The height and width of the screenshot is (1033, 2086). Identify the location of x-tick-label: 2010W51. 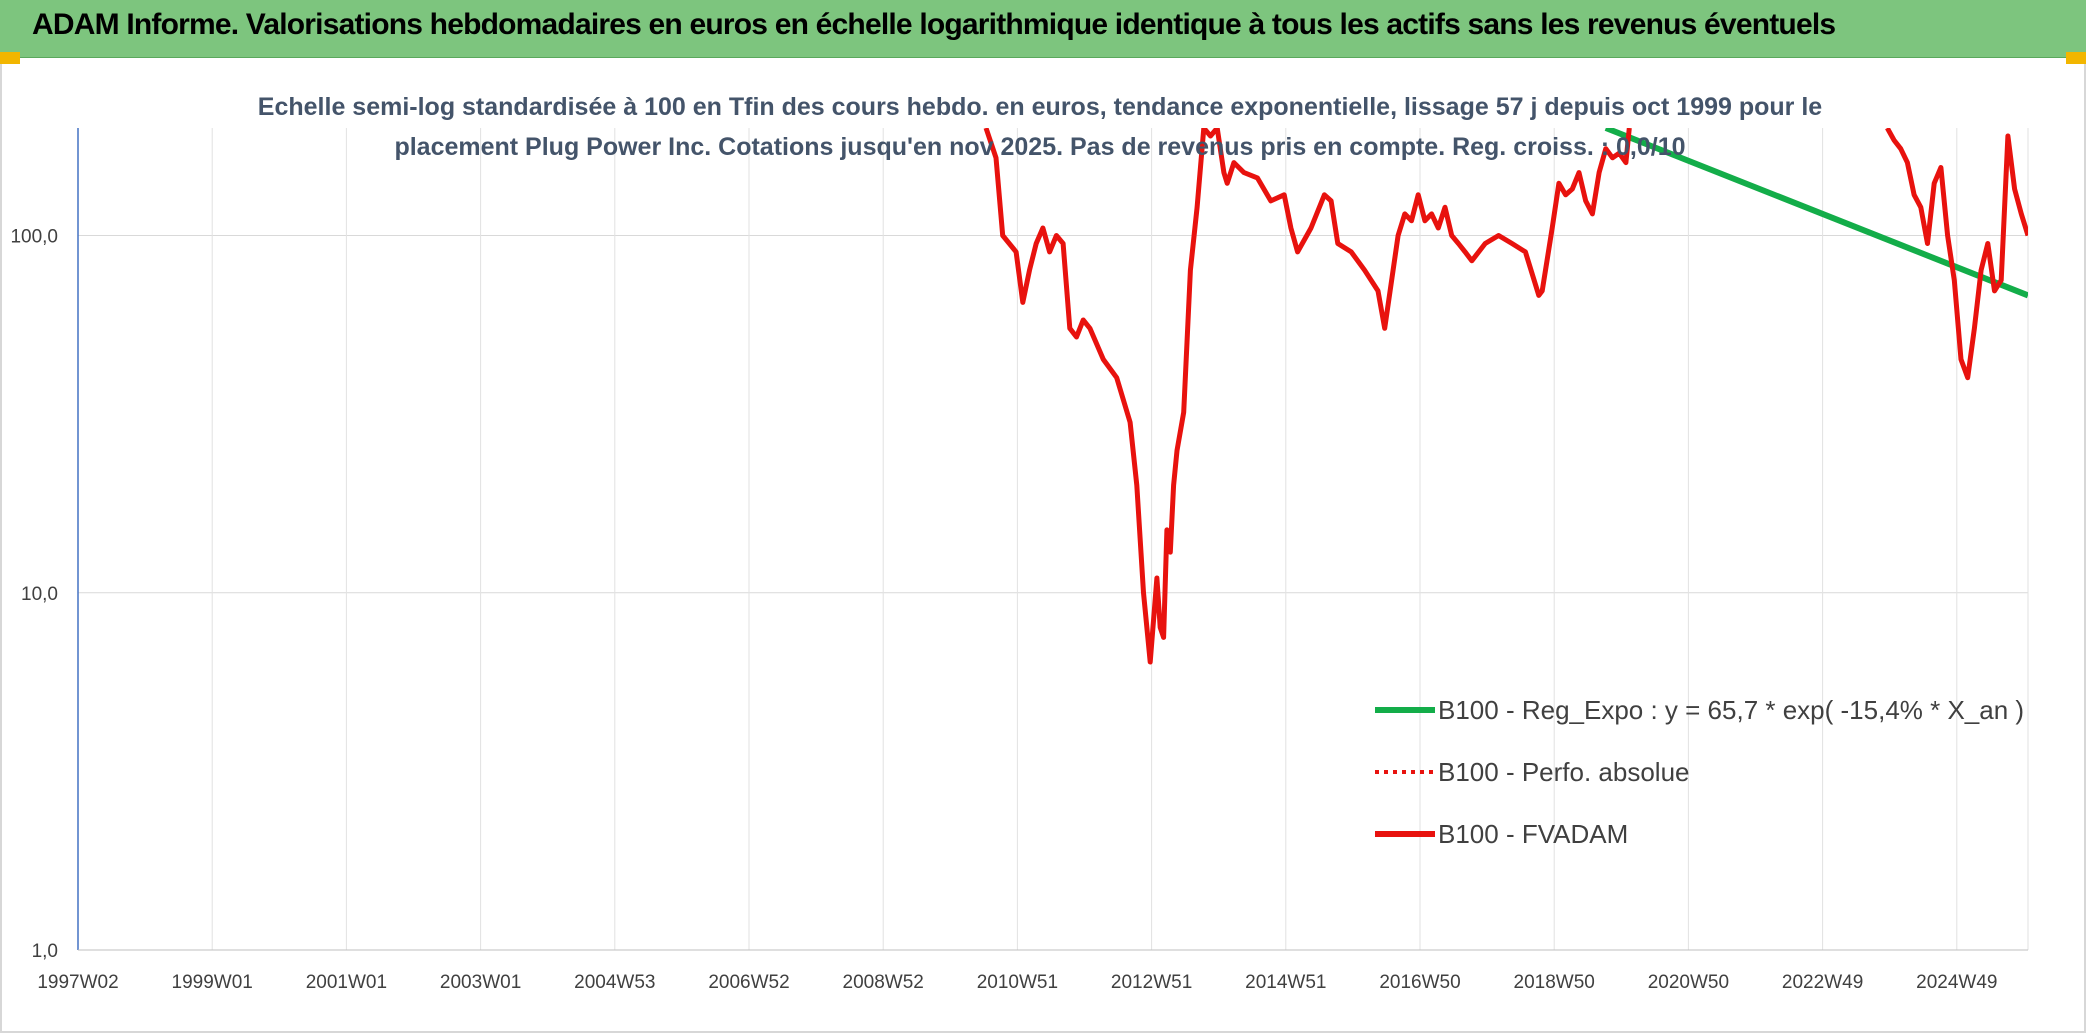
(1017, 982).